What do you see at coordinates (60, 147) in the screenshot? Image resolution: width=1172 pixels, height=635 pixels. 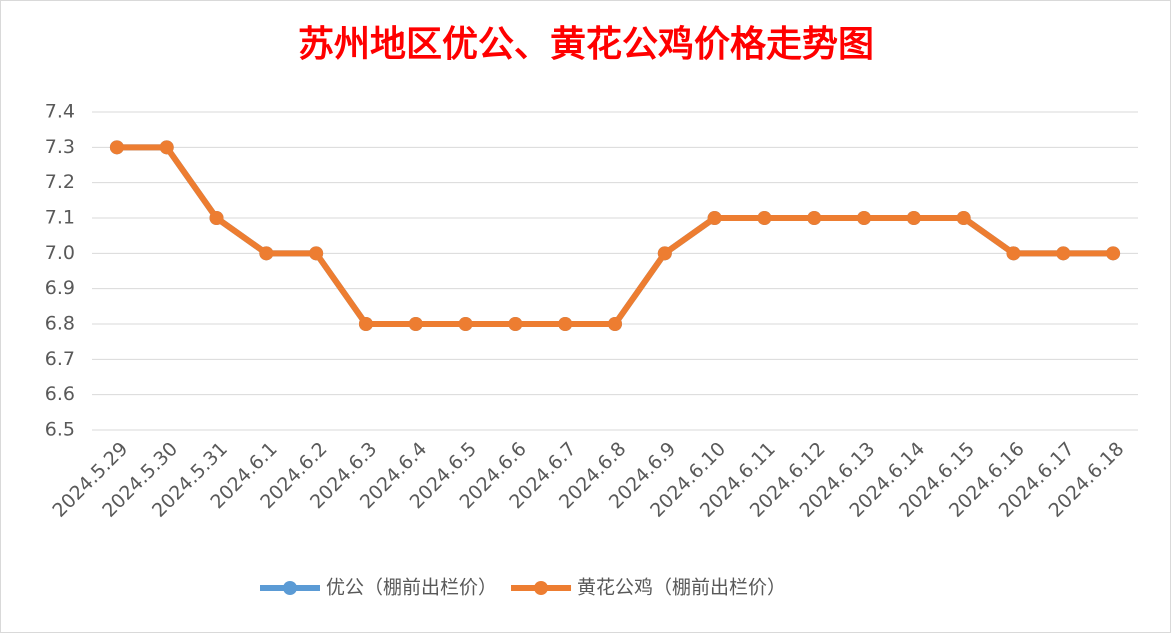 I see `y-tick-label: 7.3` at bounding box center [60, 147].